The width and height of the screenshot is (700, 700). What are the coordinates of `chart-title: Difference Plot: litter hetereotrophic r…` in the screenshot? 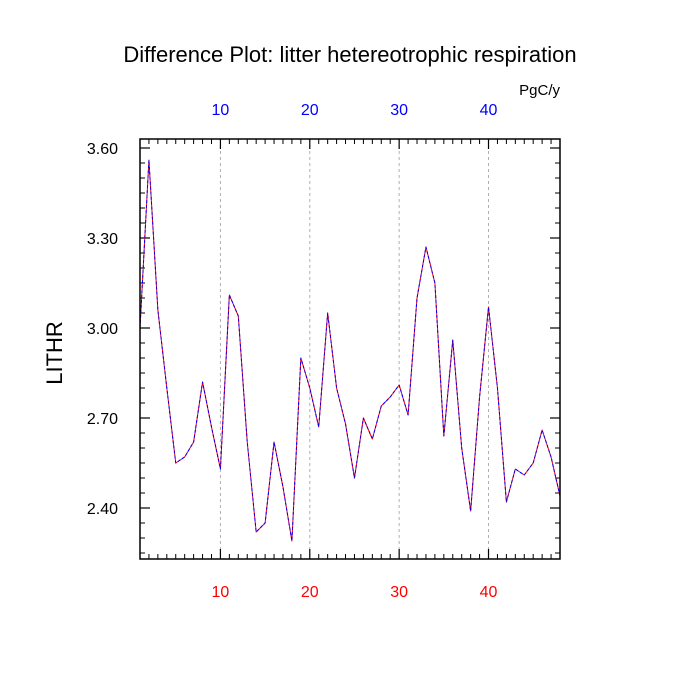 It's located at (349, 54).